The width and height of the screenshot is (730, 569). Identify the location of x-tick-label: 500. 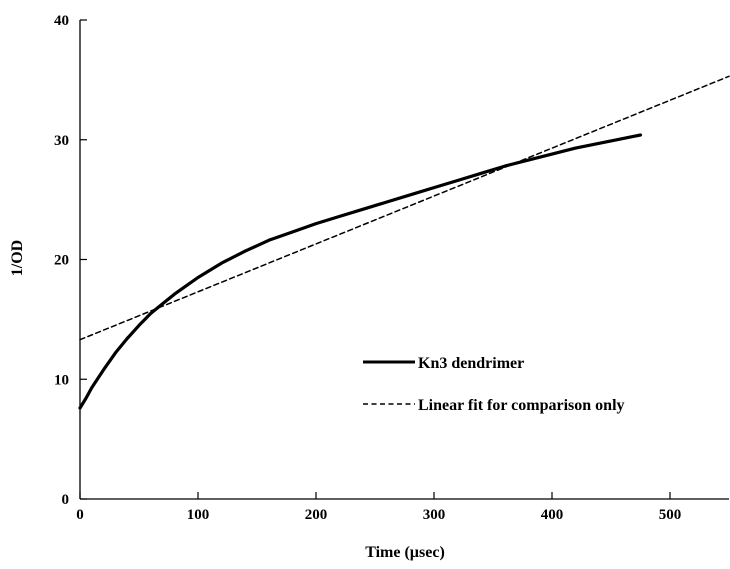
(670, 515).